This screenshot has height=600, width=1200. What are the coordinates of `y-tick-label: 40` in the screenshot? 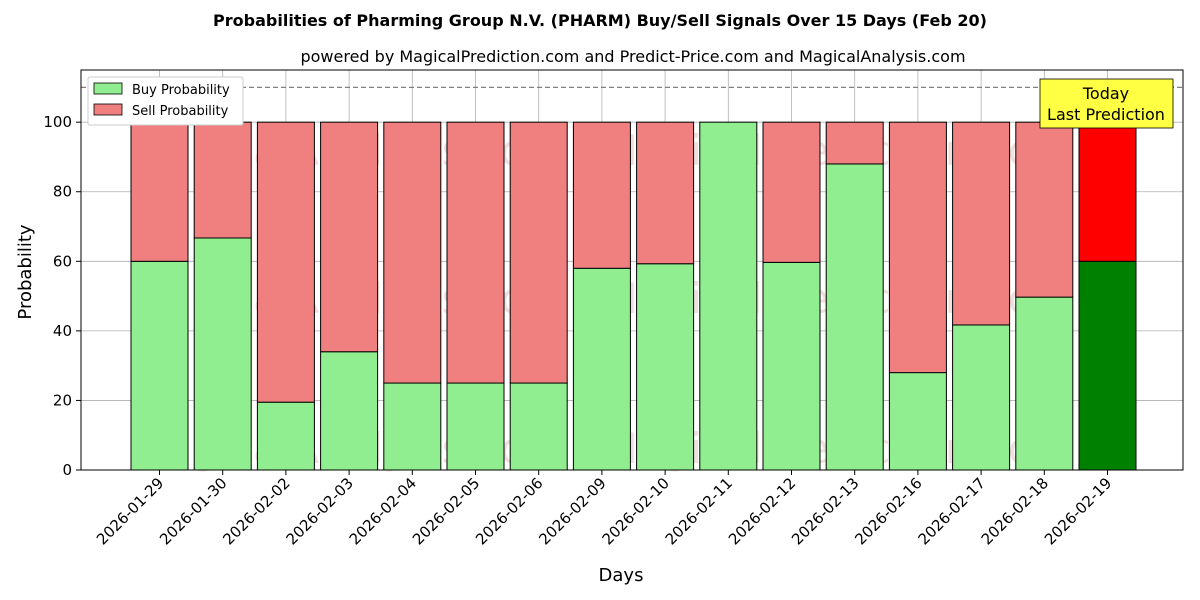 It's located at (62, 331).